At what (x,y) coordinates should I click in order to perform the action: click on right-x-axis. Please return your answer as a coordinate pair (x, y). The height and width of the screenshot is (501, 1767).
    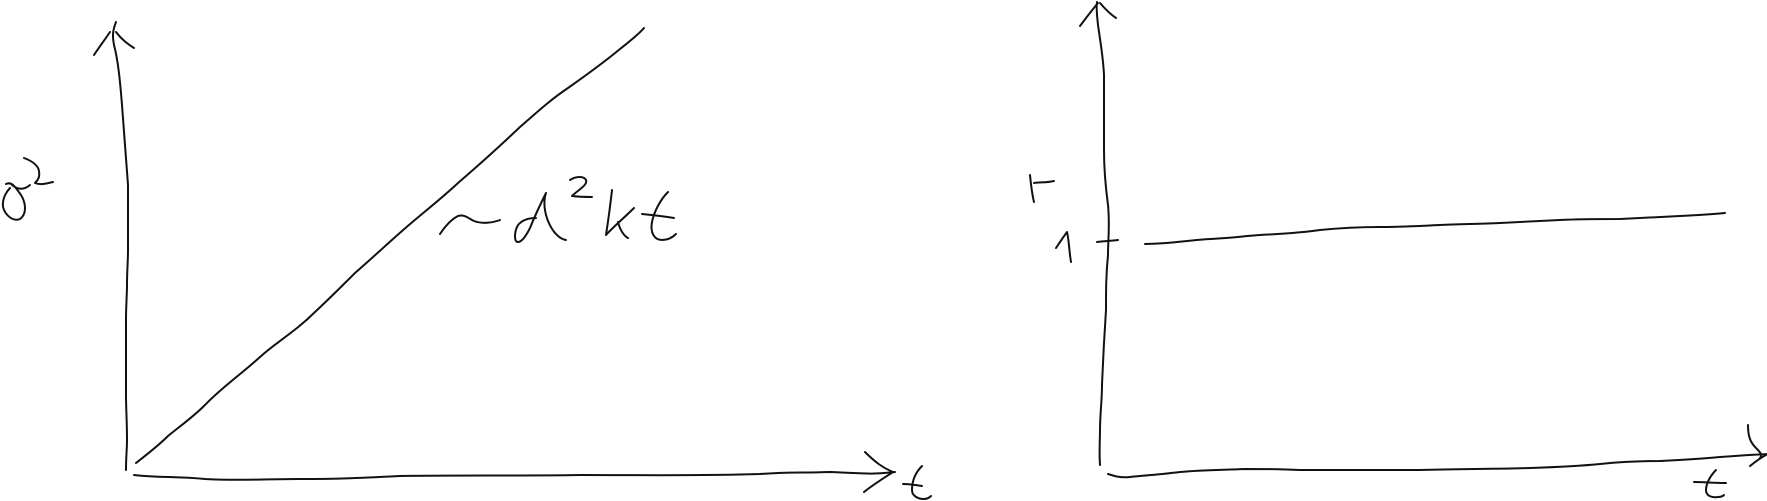
    Looking at the image, I should click on (1437, 466).